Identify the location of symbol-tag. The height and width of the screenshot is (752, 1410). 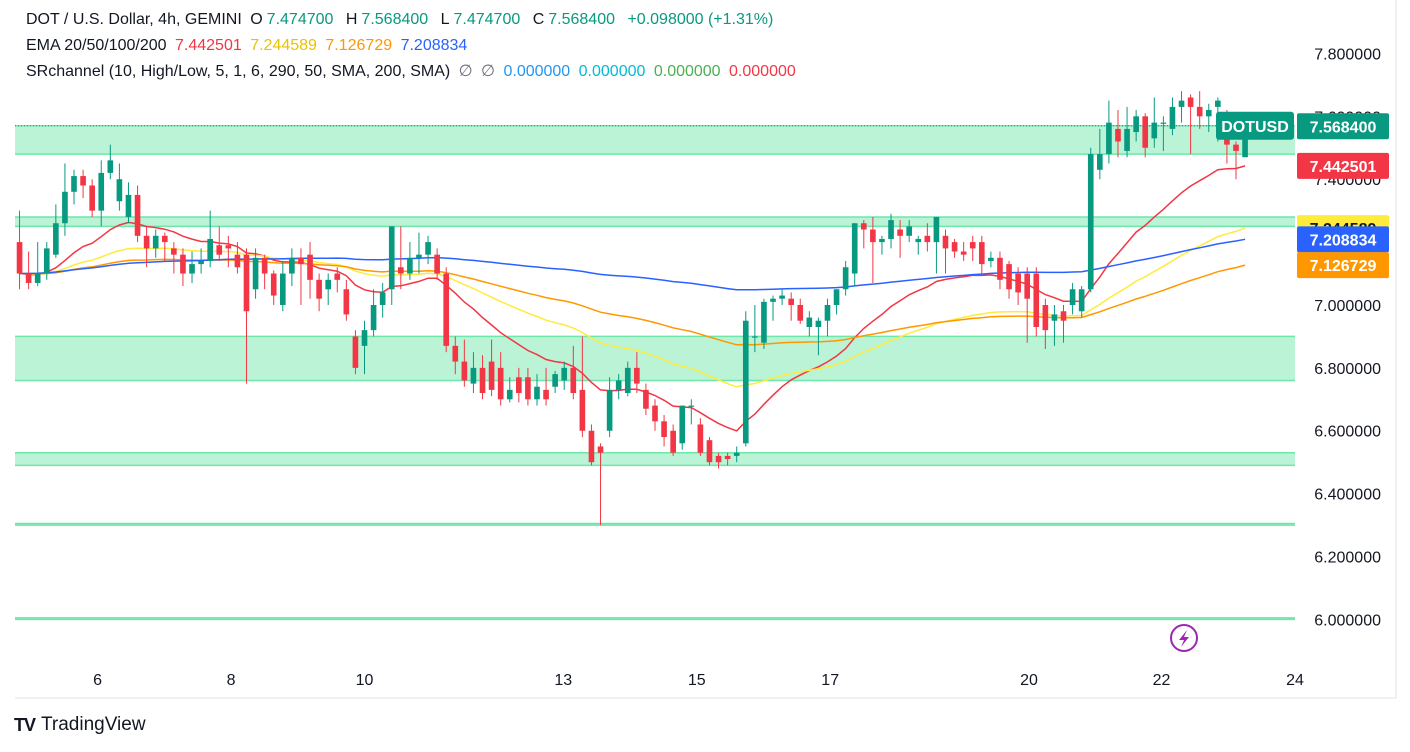
(1255, 125).